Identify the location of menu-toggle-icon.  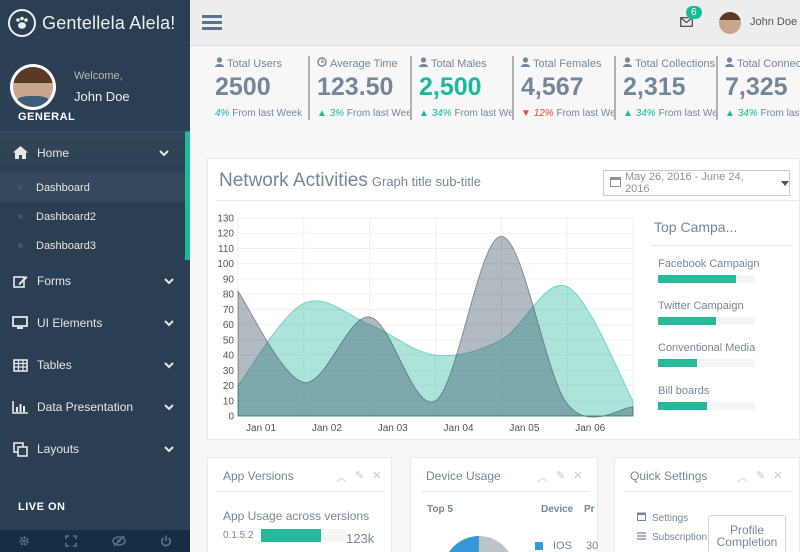
(212, 24).